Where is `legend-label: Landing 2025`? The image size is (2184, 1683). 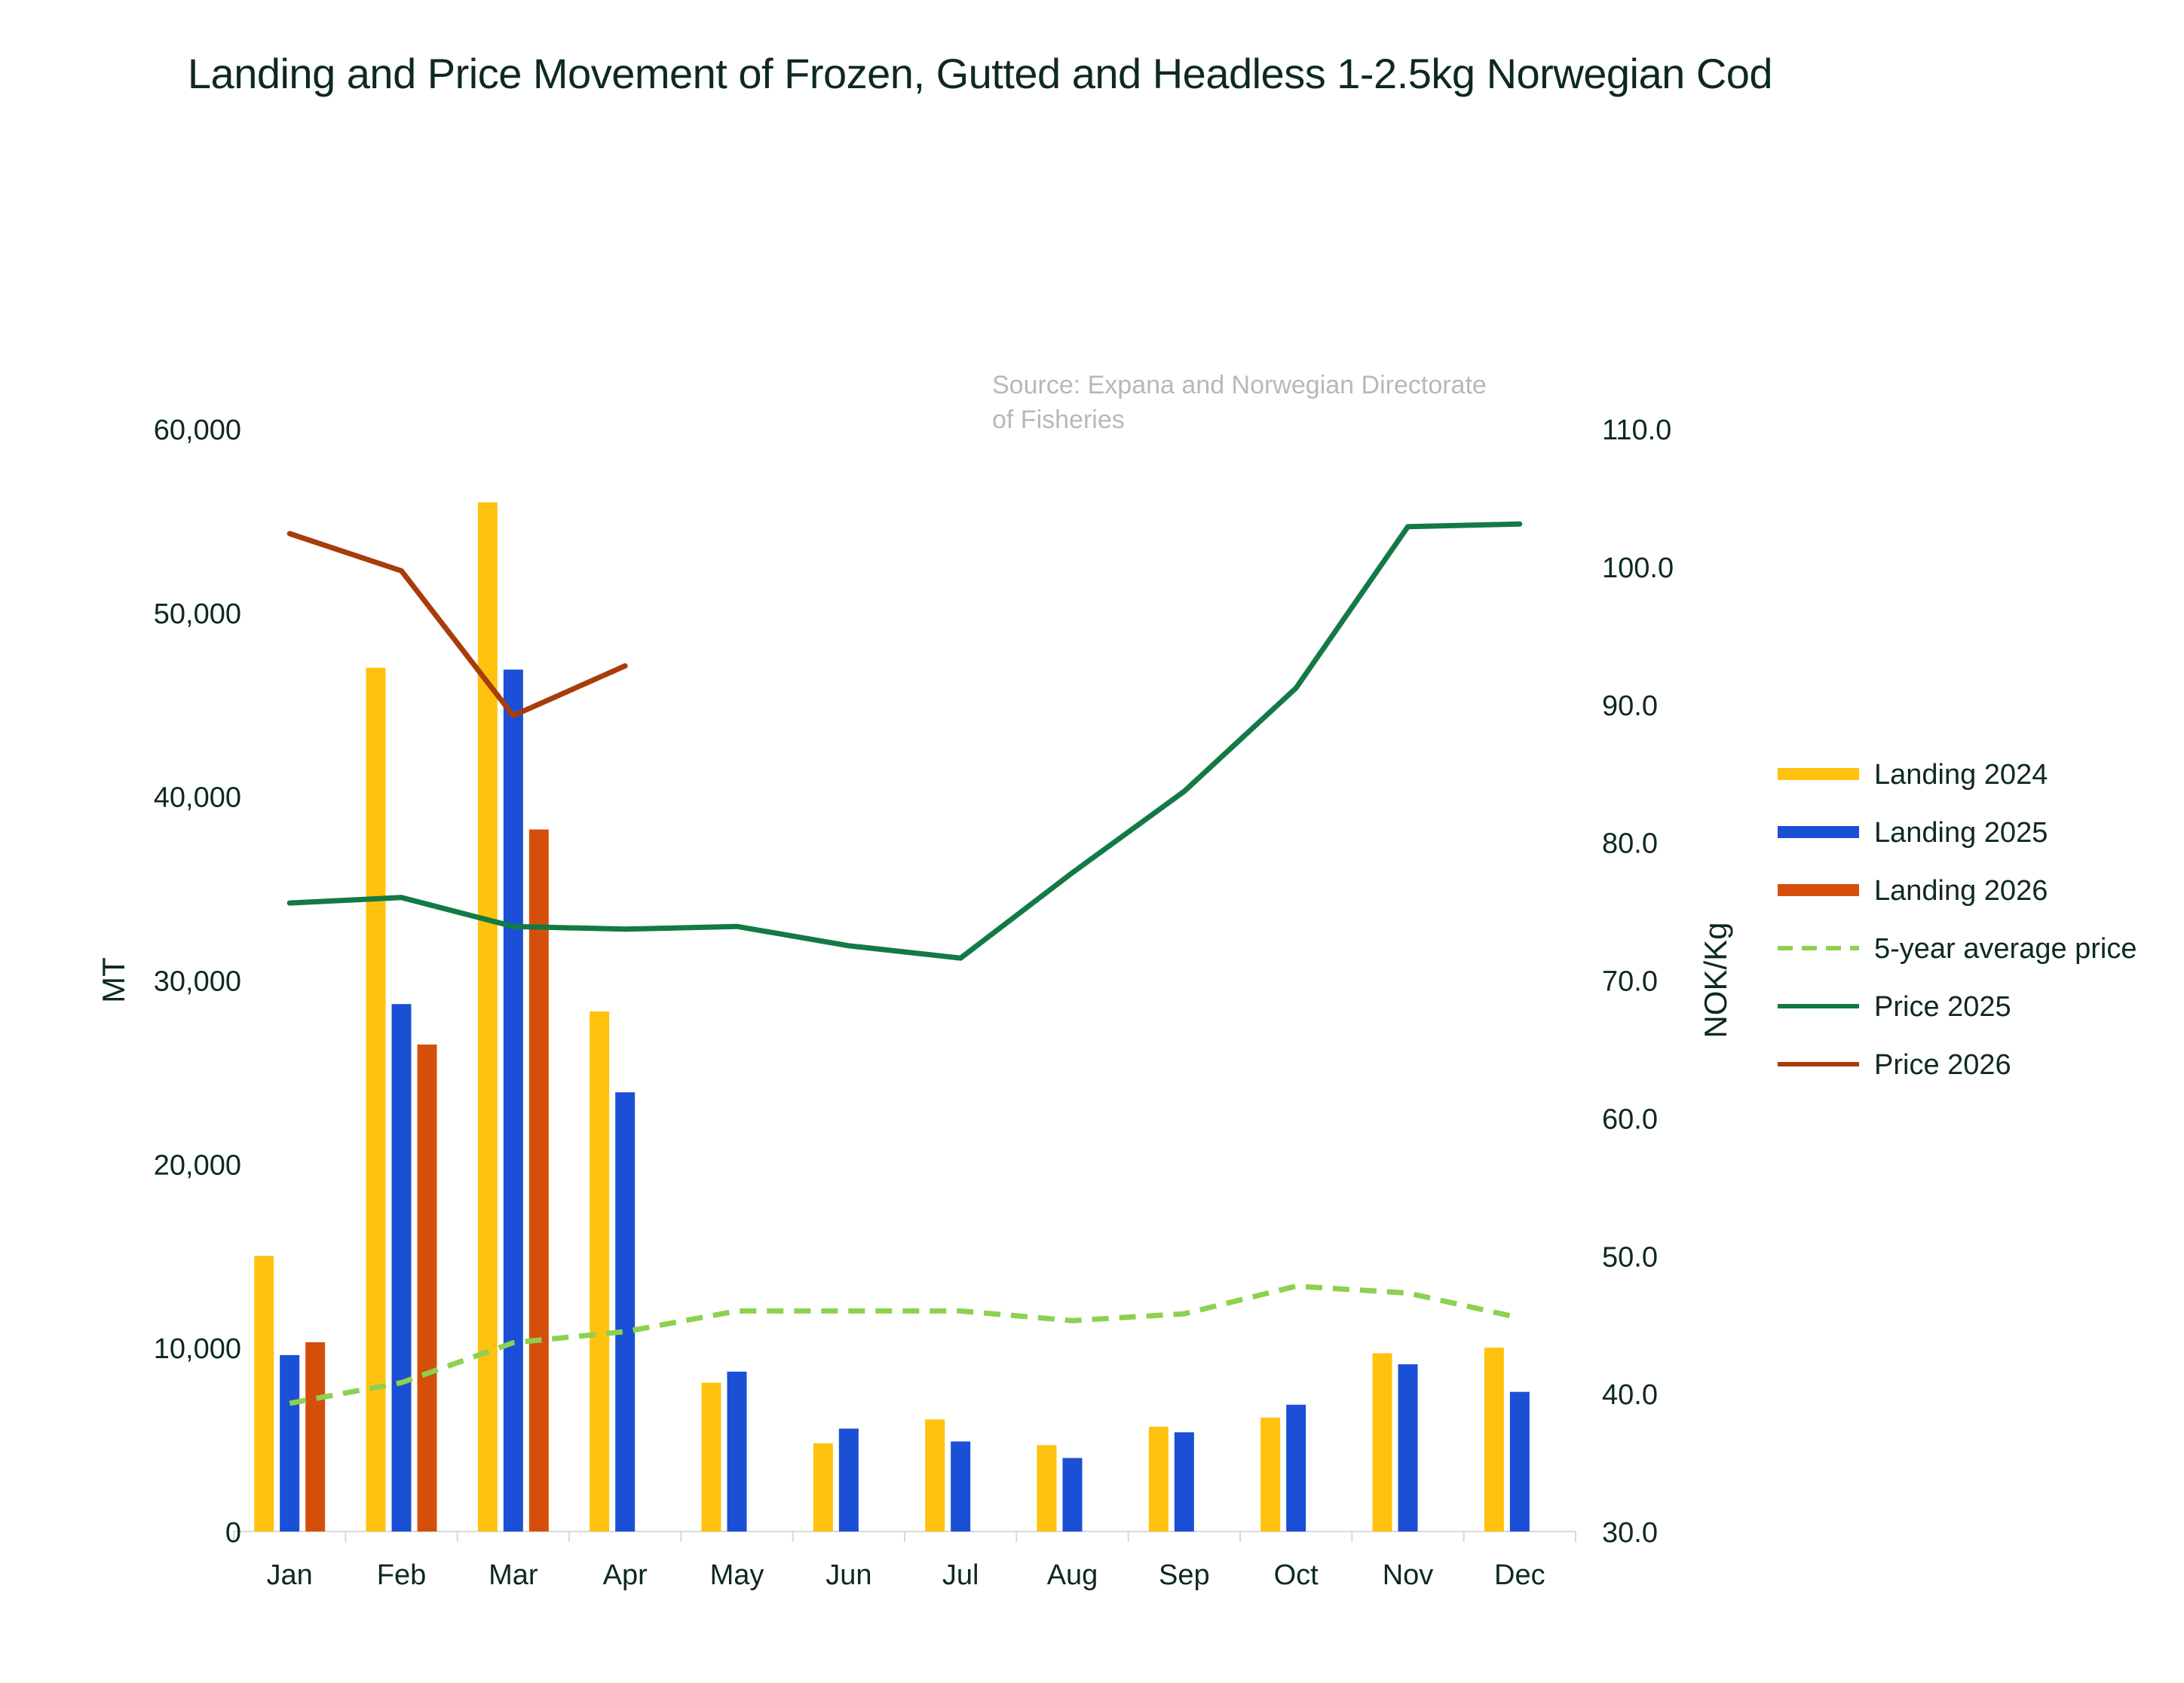
legend-label: Landing 2025 is located at coordinates (1961, 833).